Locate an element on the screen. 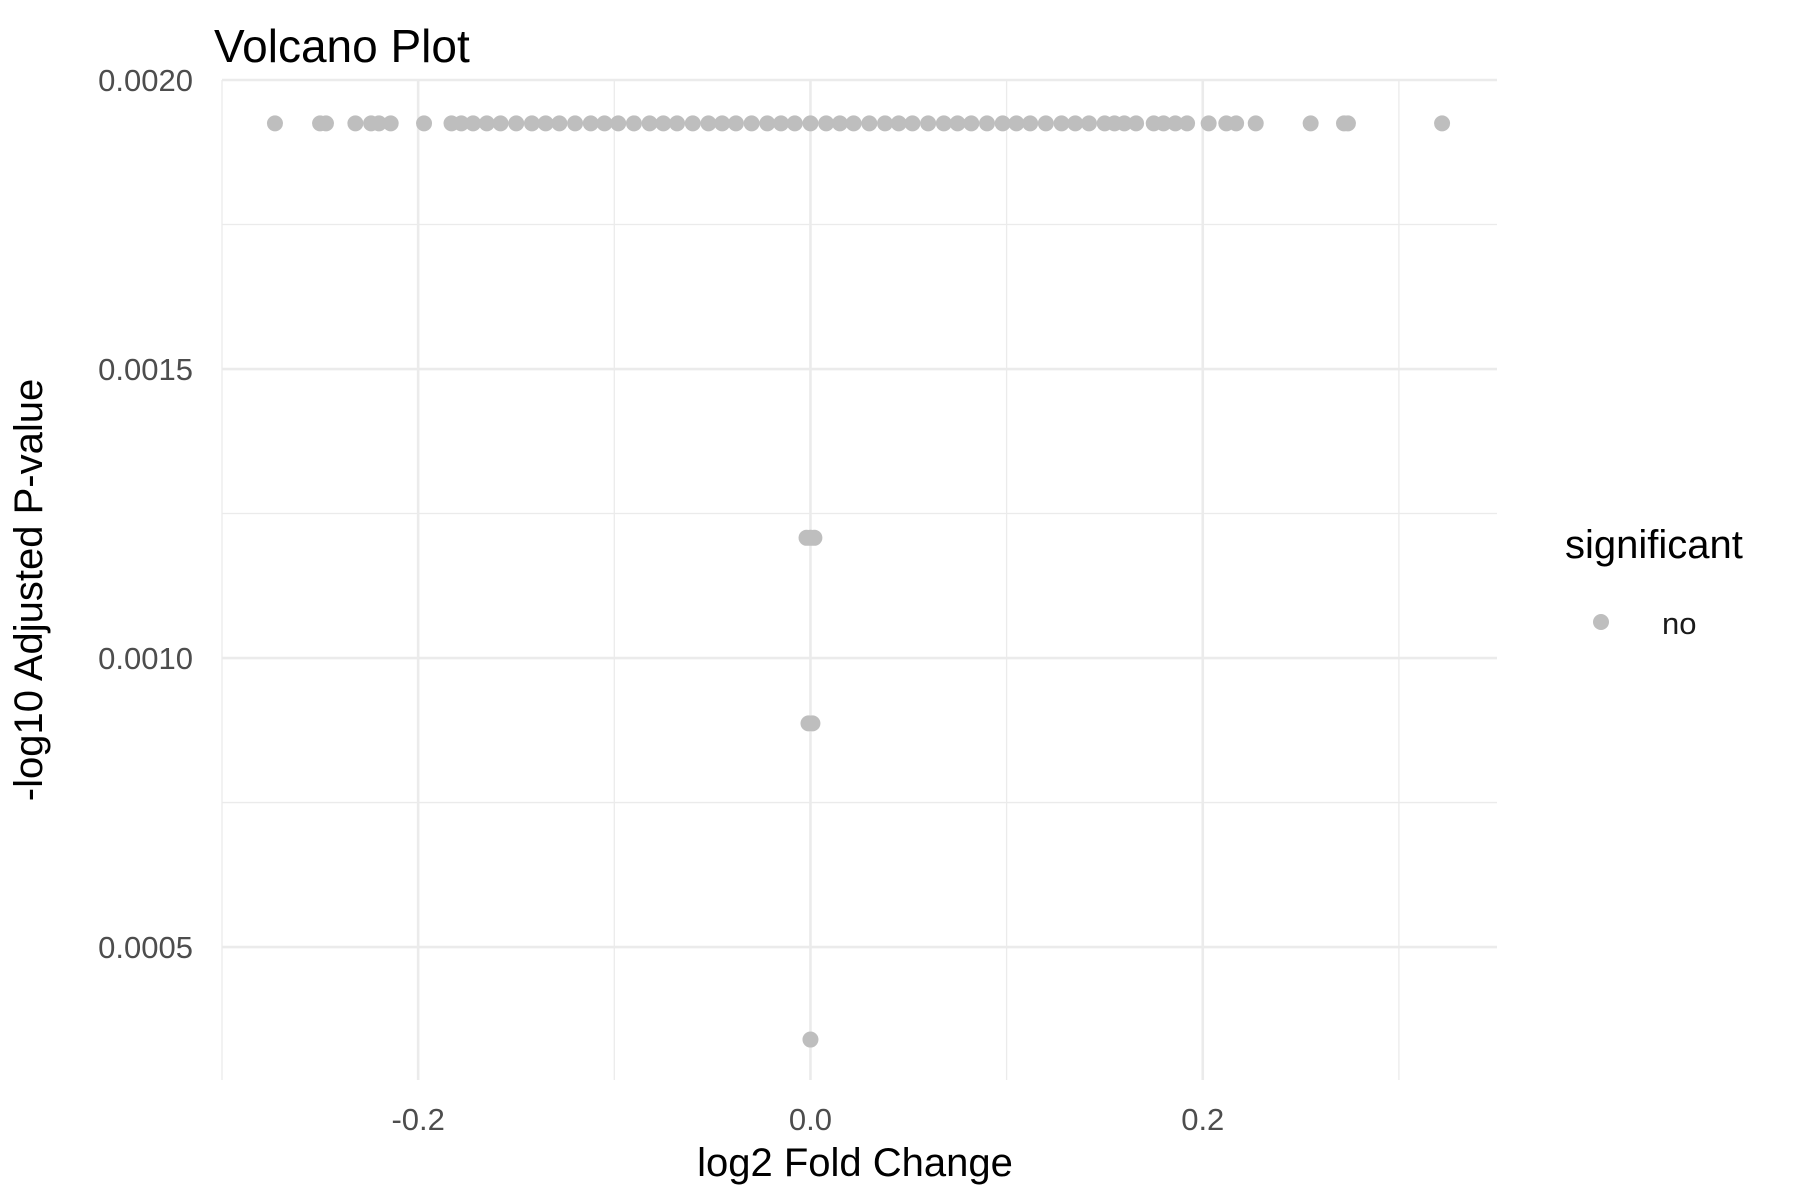 This screenshot has width=1800, height=1200. legend-key-no is located at coordinates (1601, 622).